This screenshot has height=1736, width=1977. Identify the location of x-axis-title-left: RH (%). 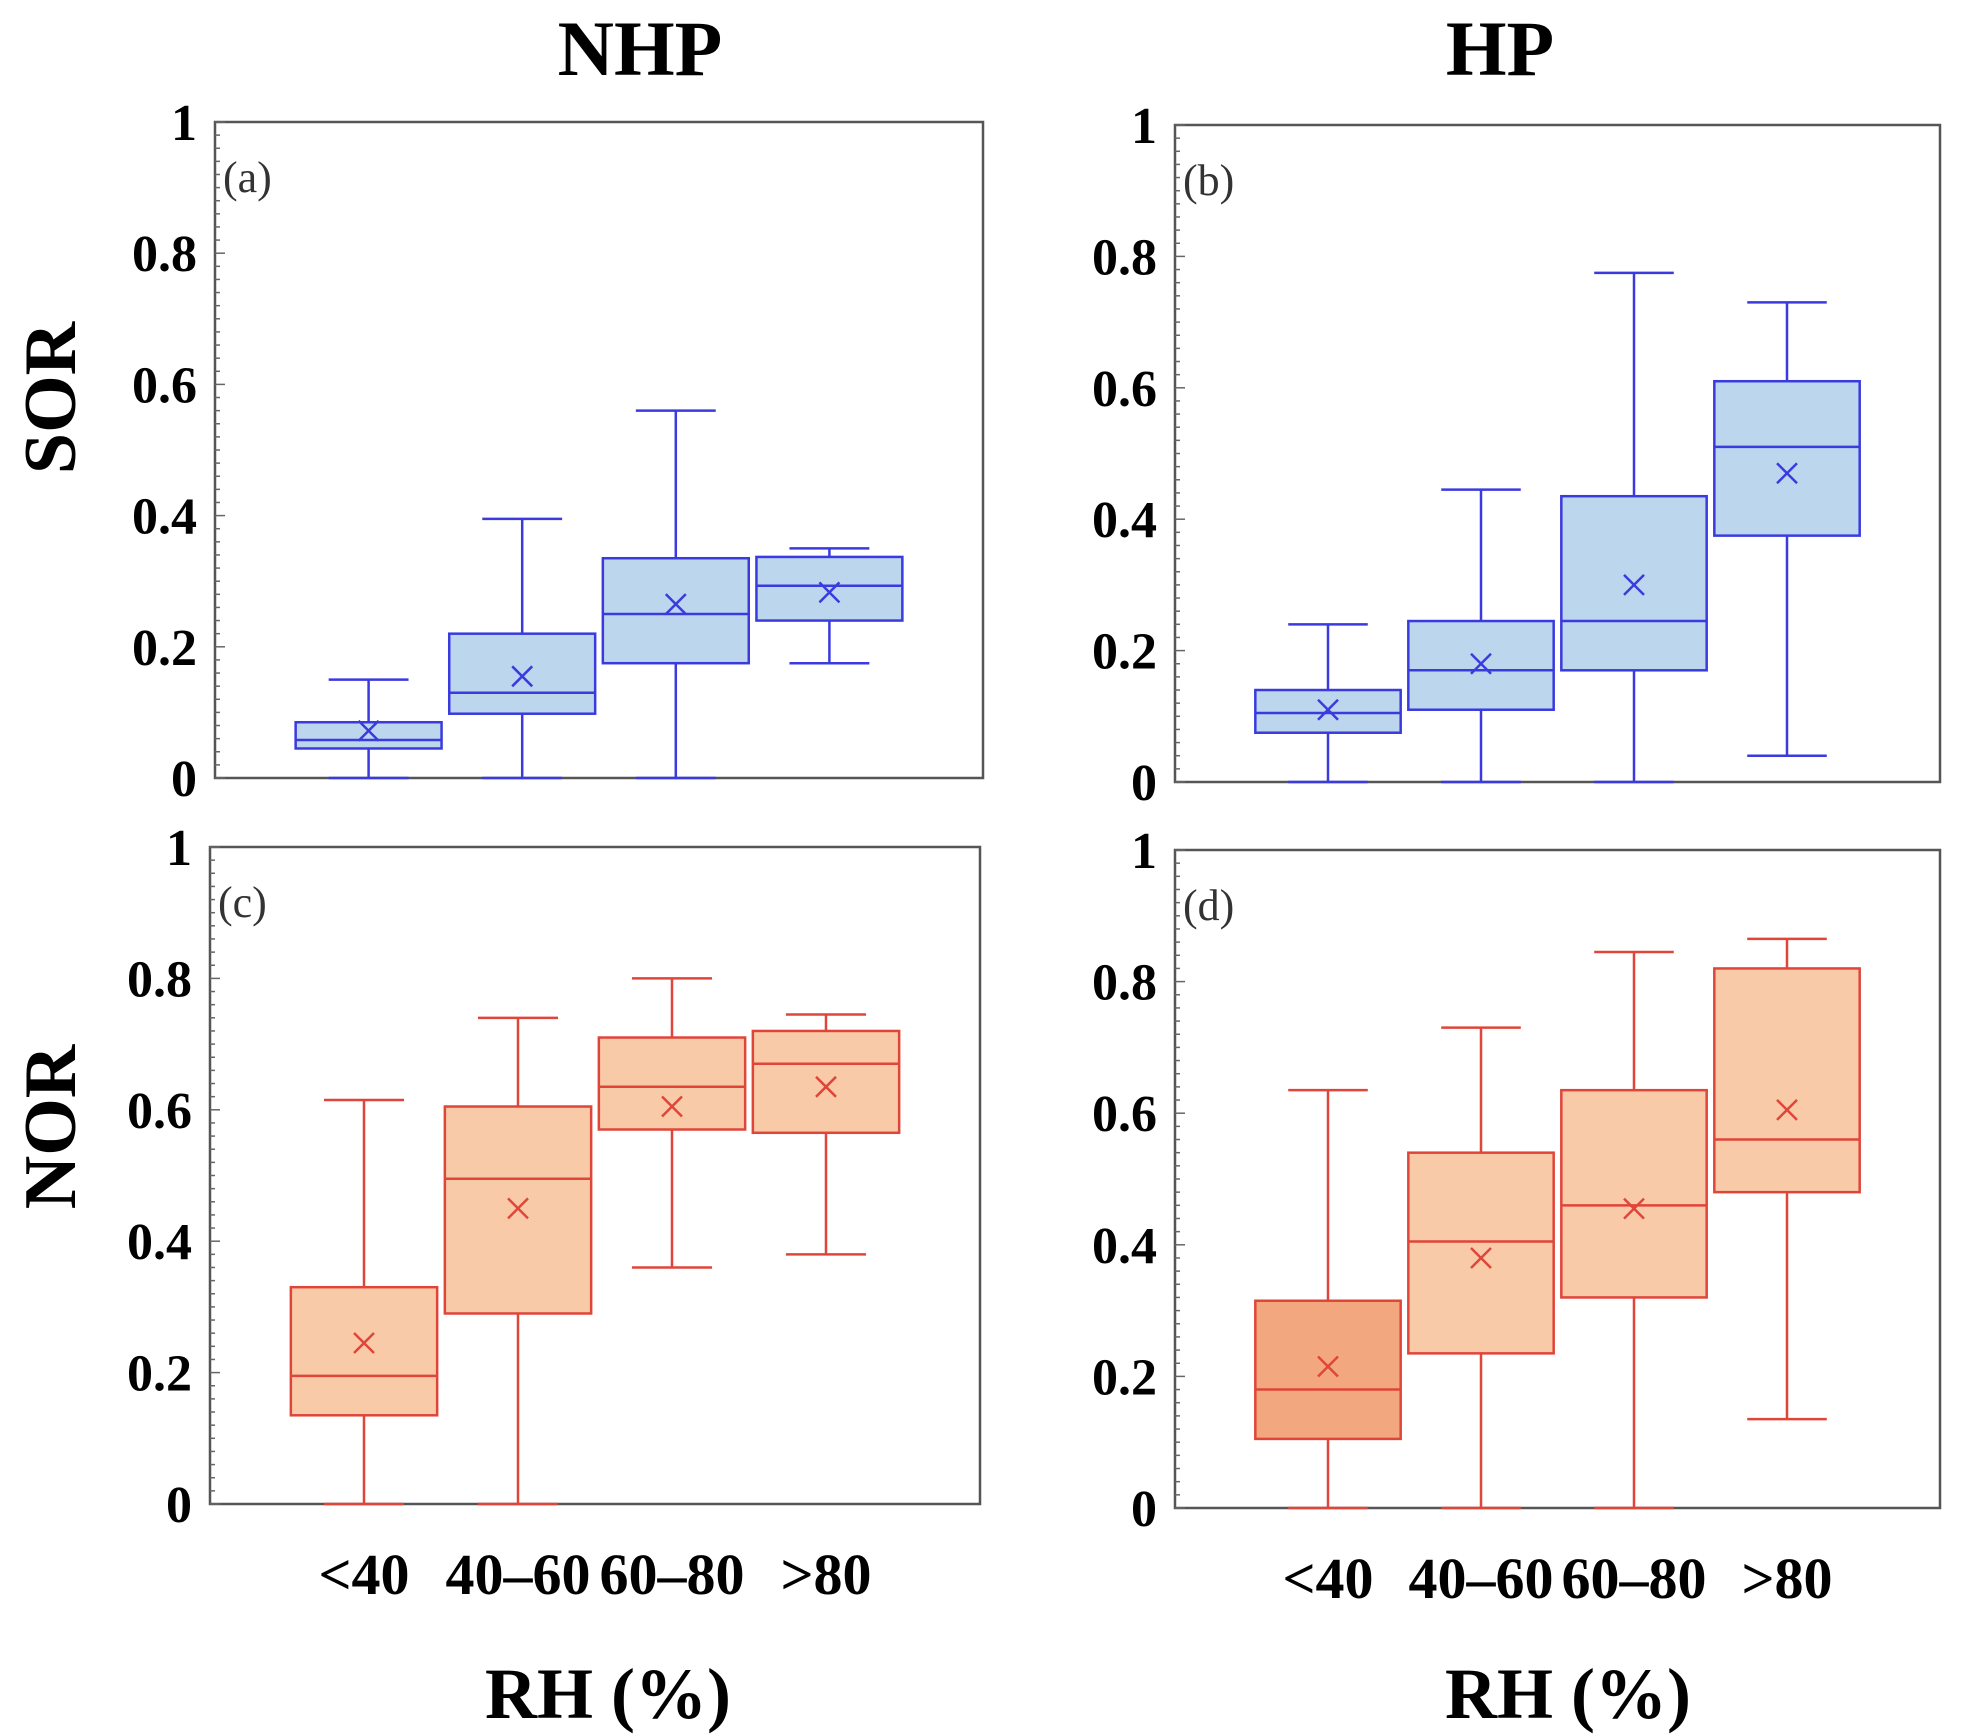
(608, 1694).